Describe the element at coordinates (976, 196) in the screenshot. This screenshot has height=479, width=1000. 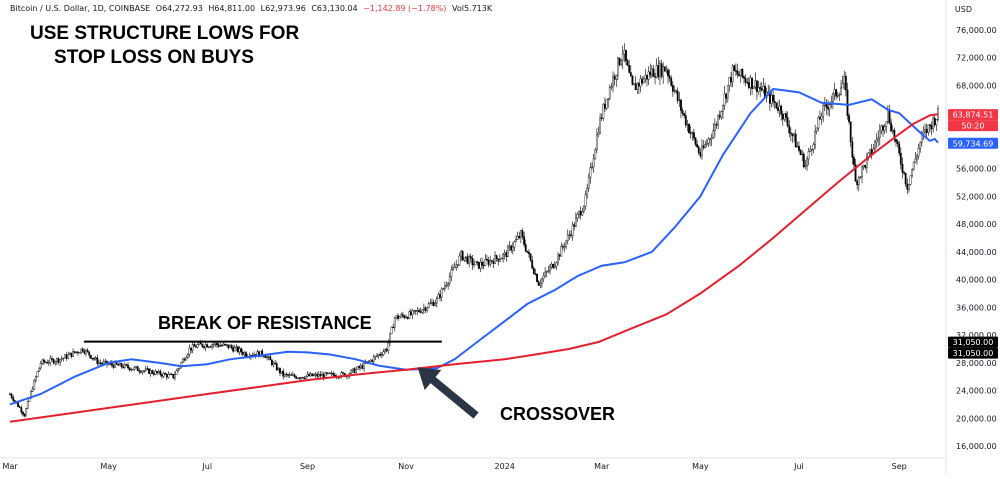
I see `price-axis-label: 52,000.00` at that location.